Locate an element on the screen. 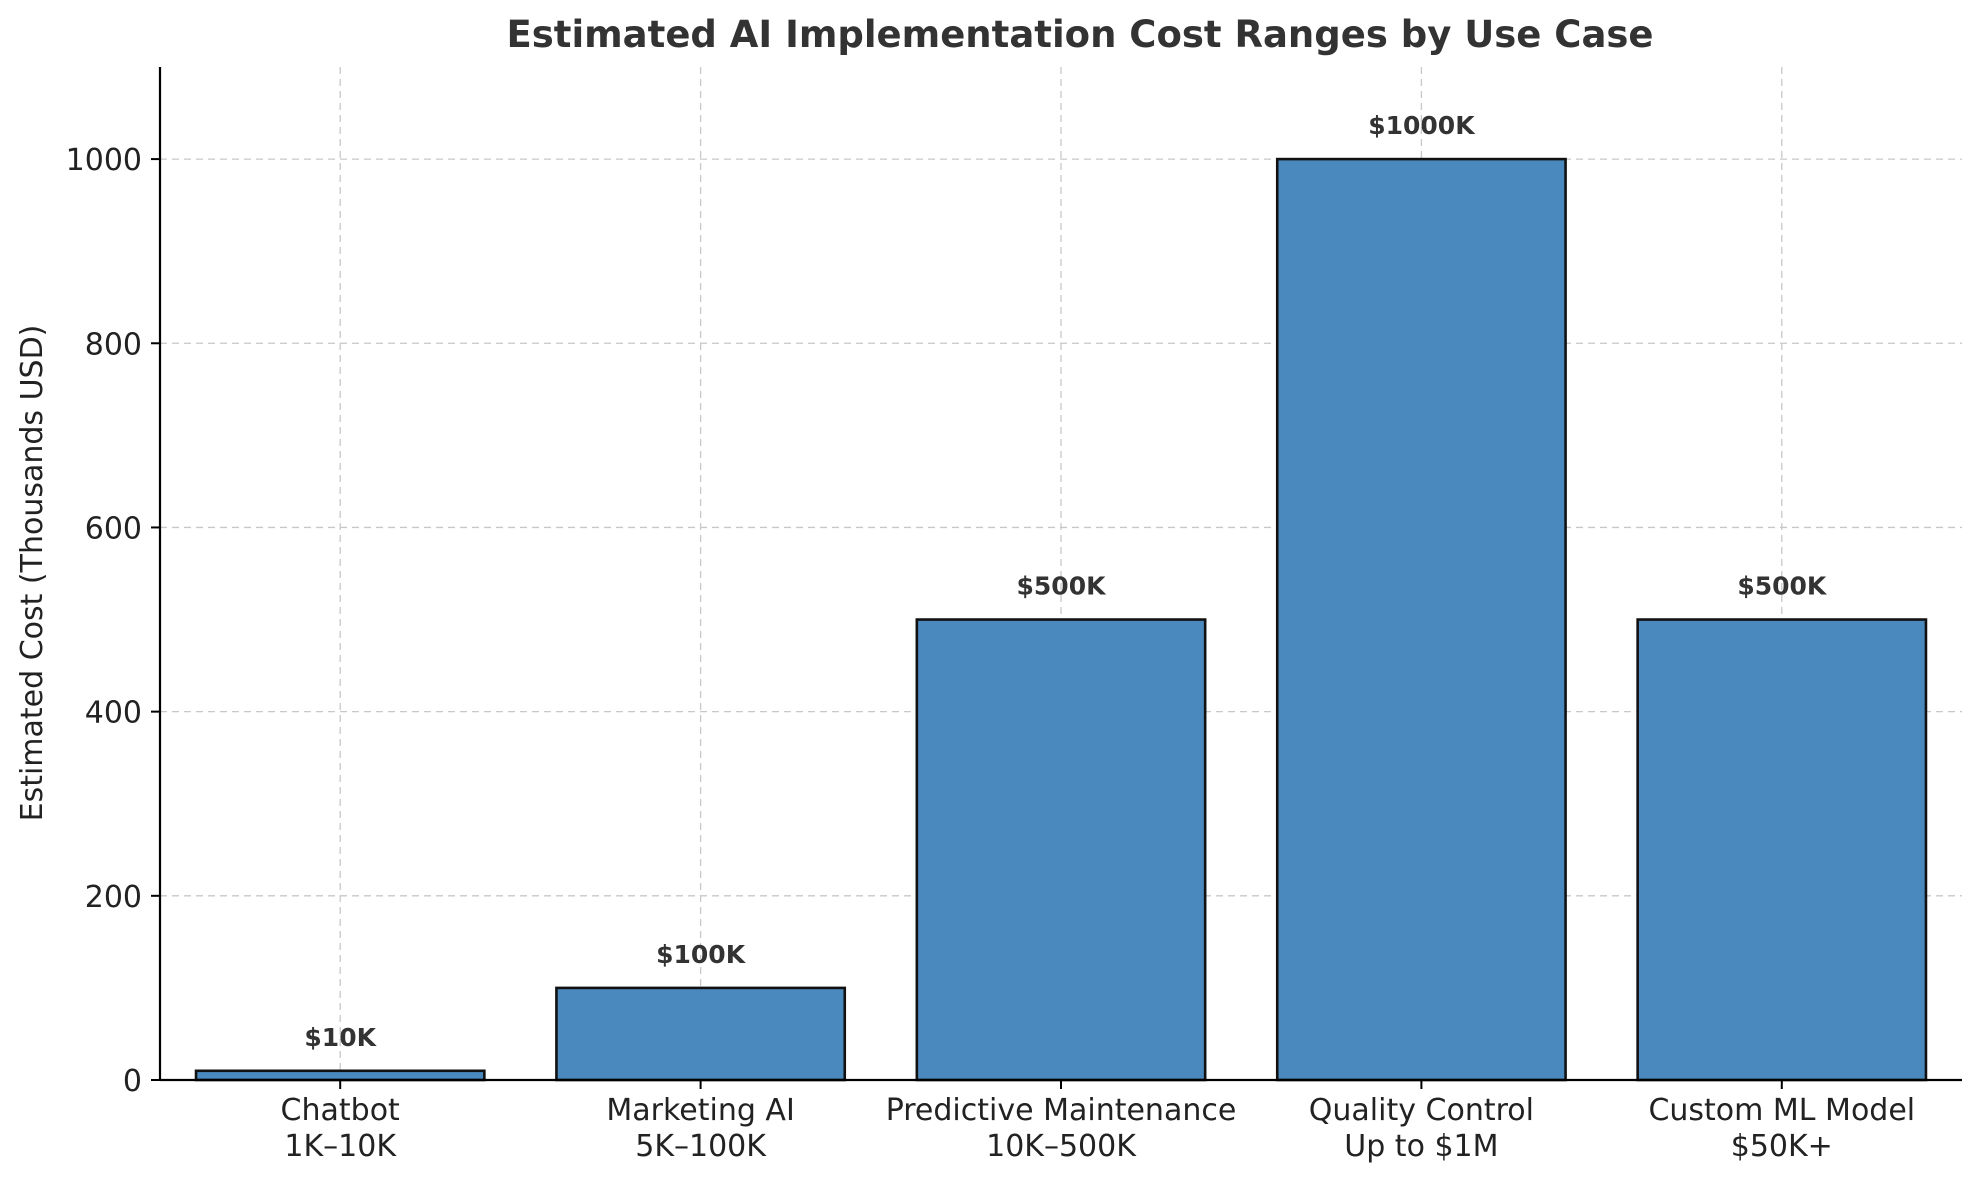 The image size is (1979, 1180). y-tick-label-800: 800 is located at coordinates (113, 344).